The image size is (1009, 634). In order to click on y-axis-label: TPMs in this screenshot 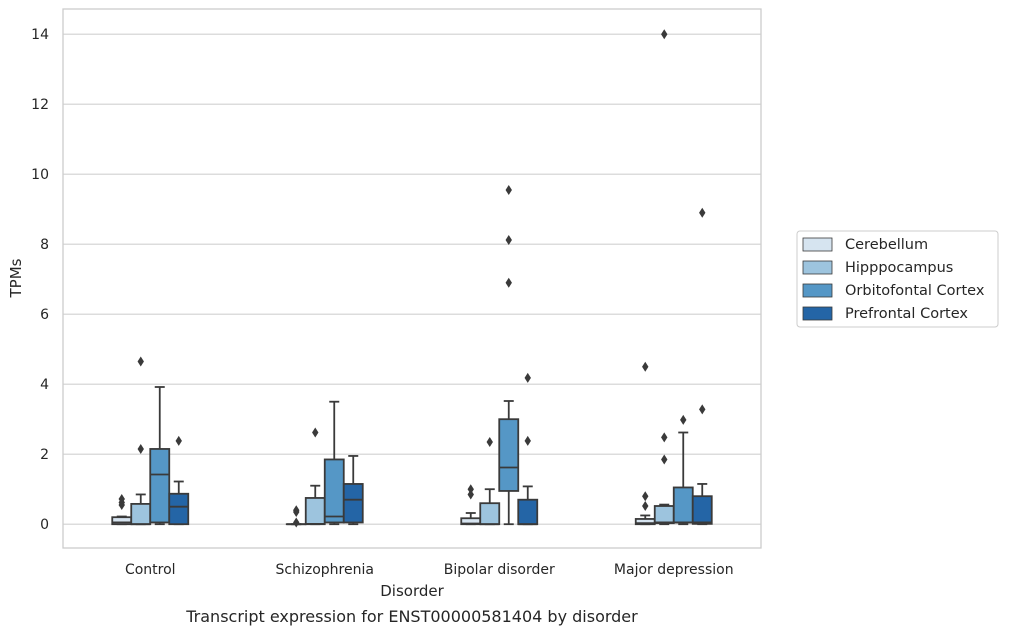, I will do `click(16, 278)`.